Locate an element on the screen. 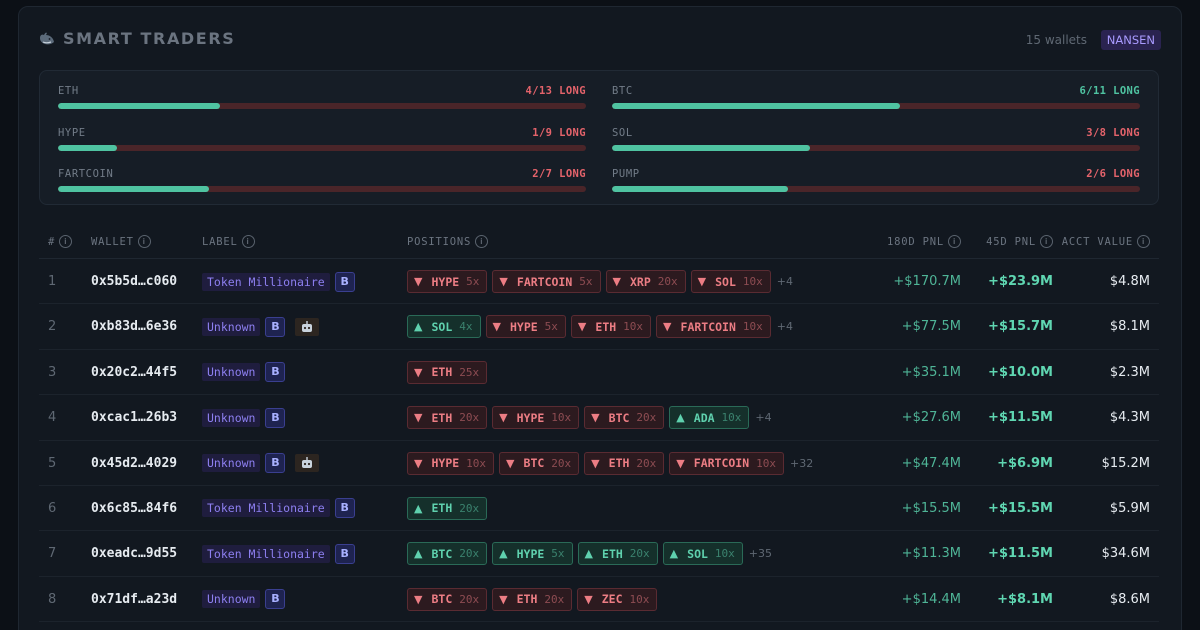  position-coin: ZEC is located at coordinates (612, 599).